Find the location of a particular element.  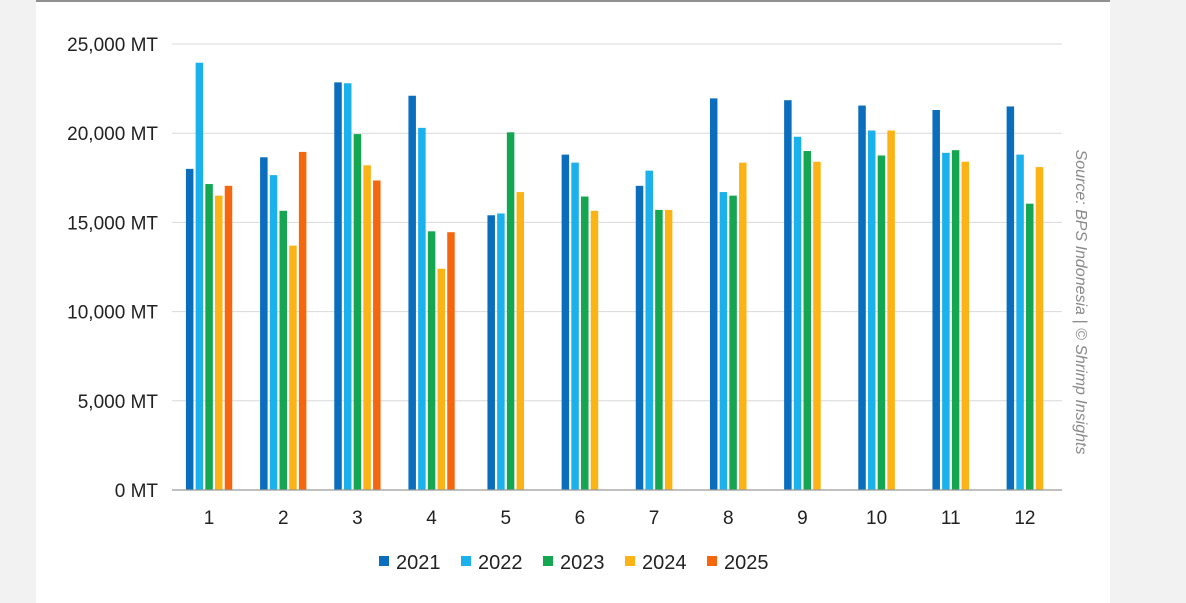

legend-label: 2022 is located at coordinates (500, 563).